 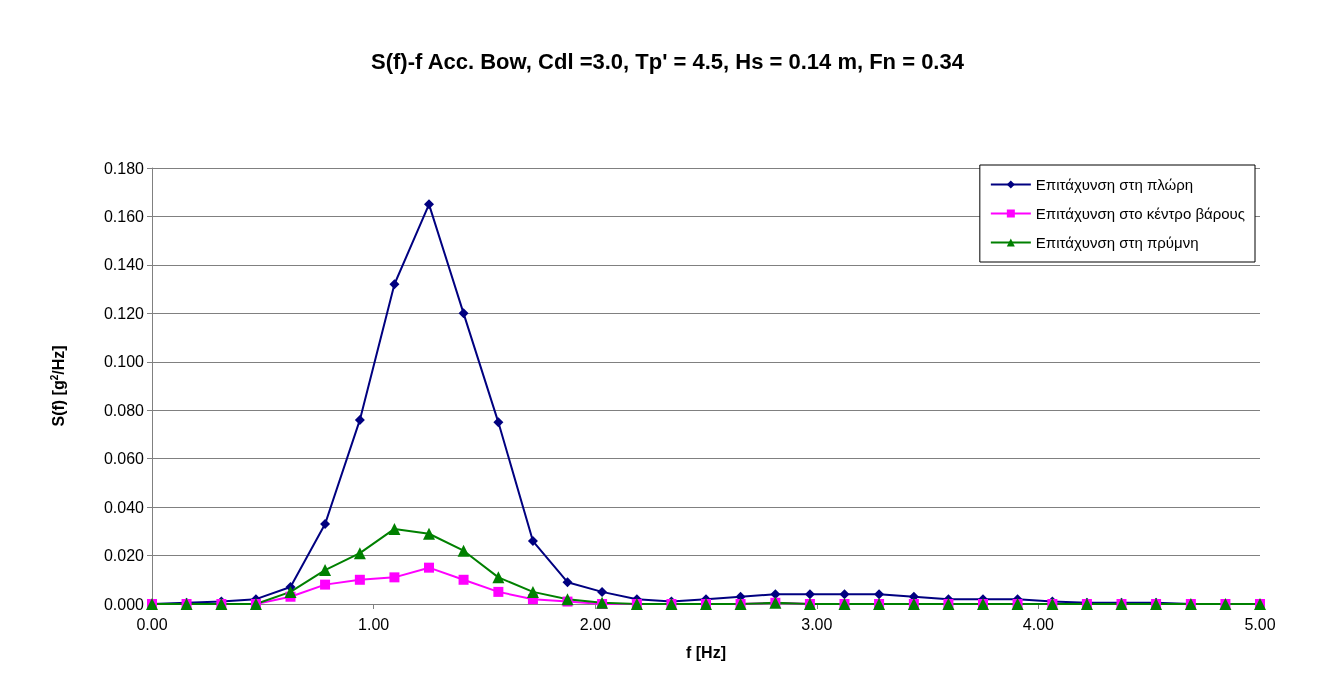 I want to click on y-axis-title: S(f) [g2/Hz], so click(x=57, y=386).